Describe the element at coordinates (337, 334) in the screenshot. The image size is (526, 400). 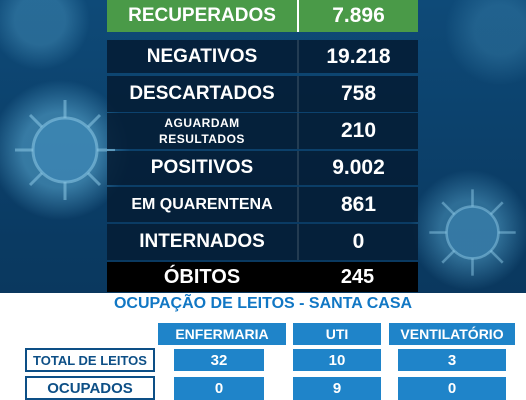
I see `column-header-uti: UTI` at that location.